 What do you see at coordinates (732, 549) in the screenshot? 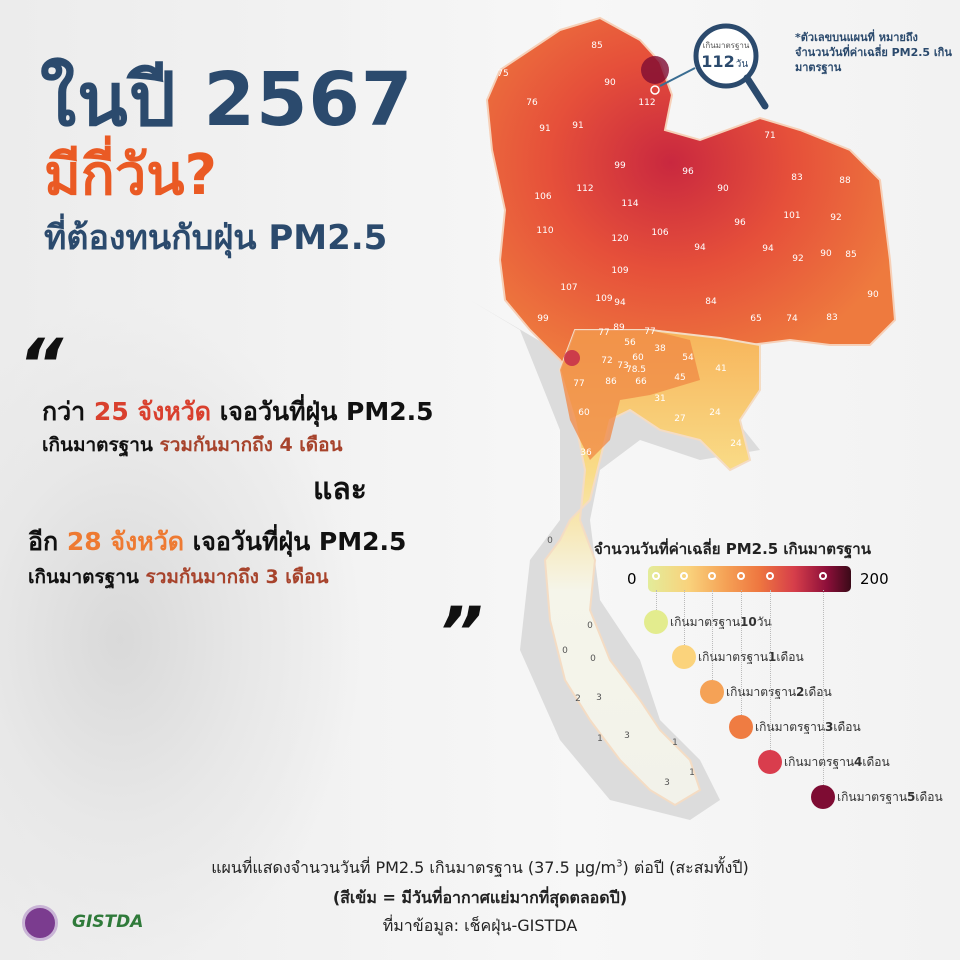
I see `legend-title: จำนวนวันที่ค่าเฉลี่ย PM2.5 เกินมาตรฐาน` at bounding box center [732, 549].